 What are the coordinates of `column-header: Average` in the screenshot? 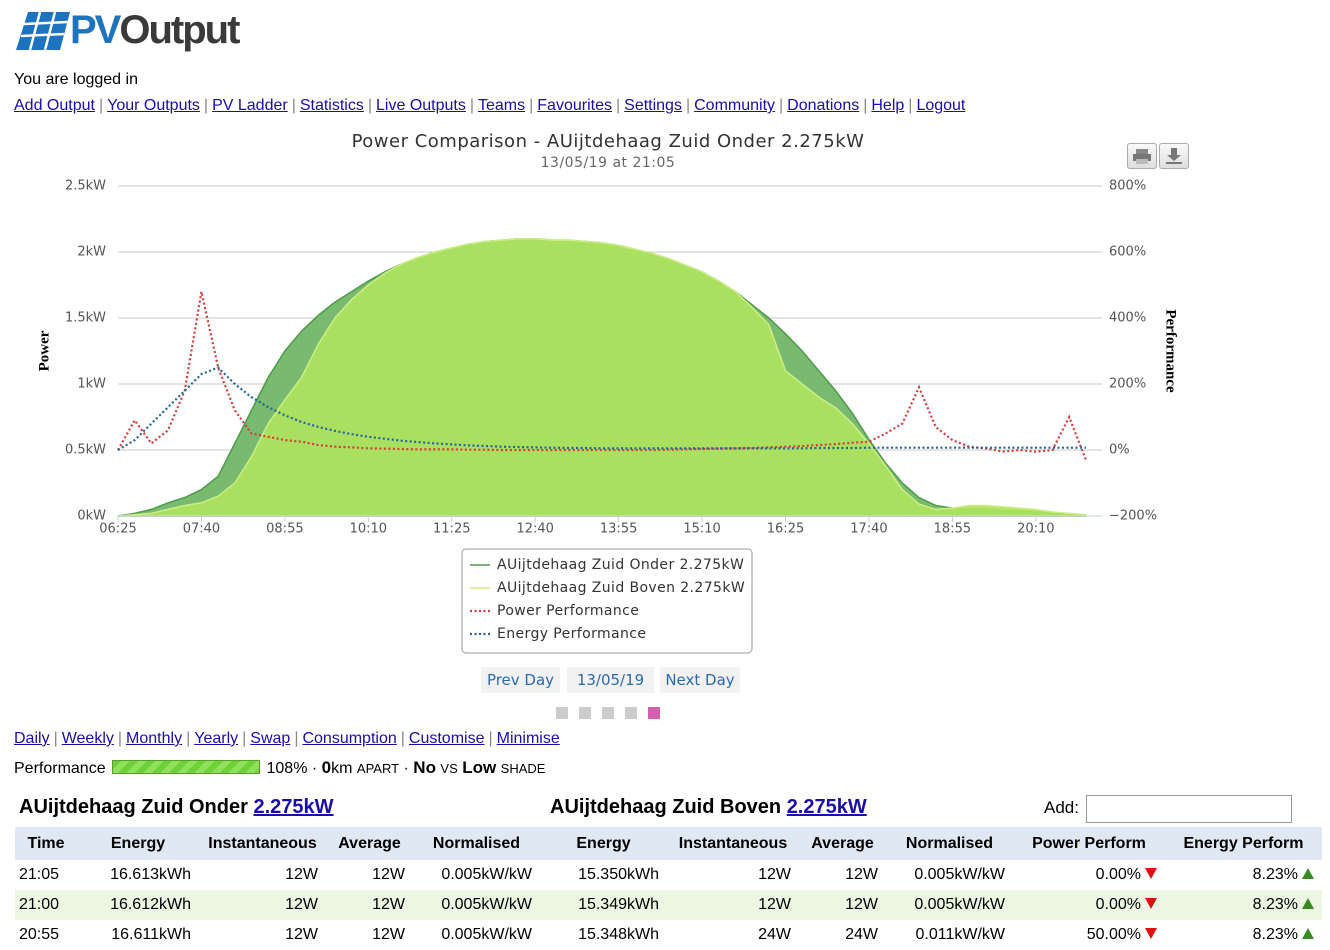 It's located at (369, 843).